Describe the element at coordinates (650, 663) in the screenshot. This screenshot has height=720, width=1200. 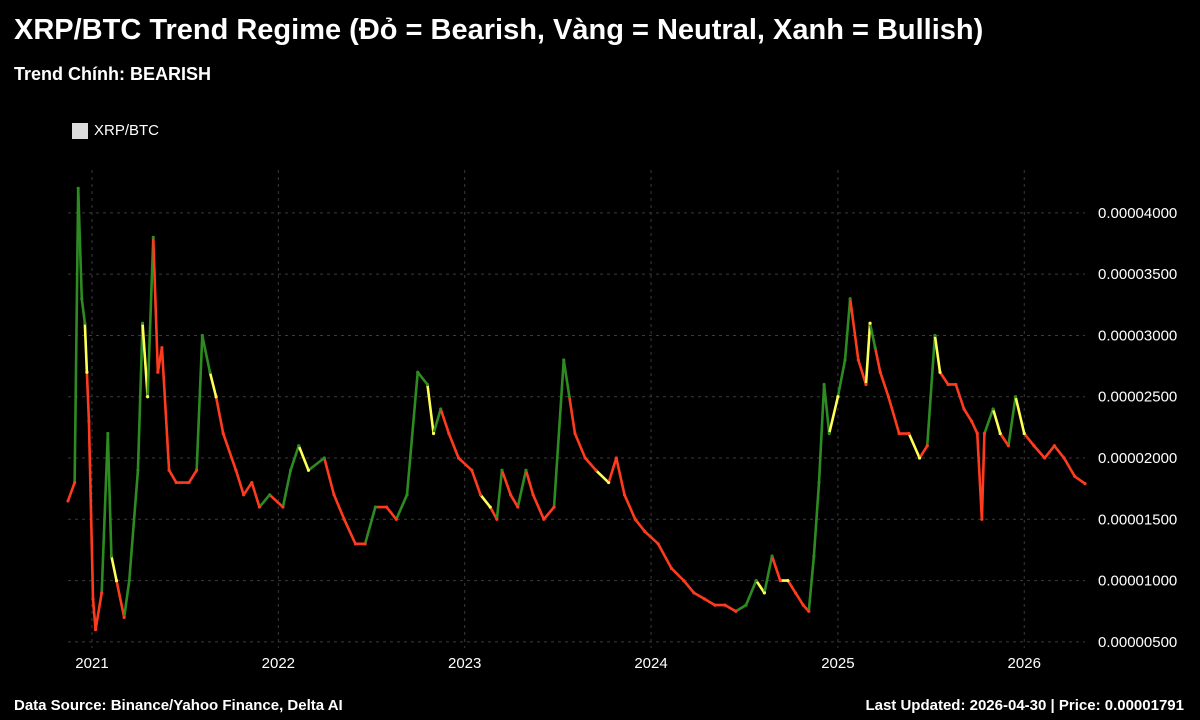
I see `x-tick-label: 2024` at that location.